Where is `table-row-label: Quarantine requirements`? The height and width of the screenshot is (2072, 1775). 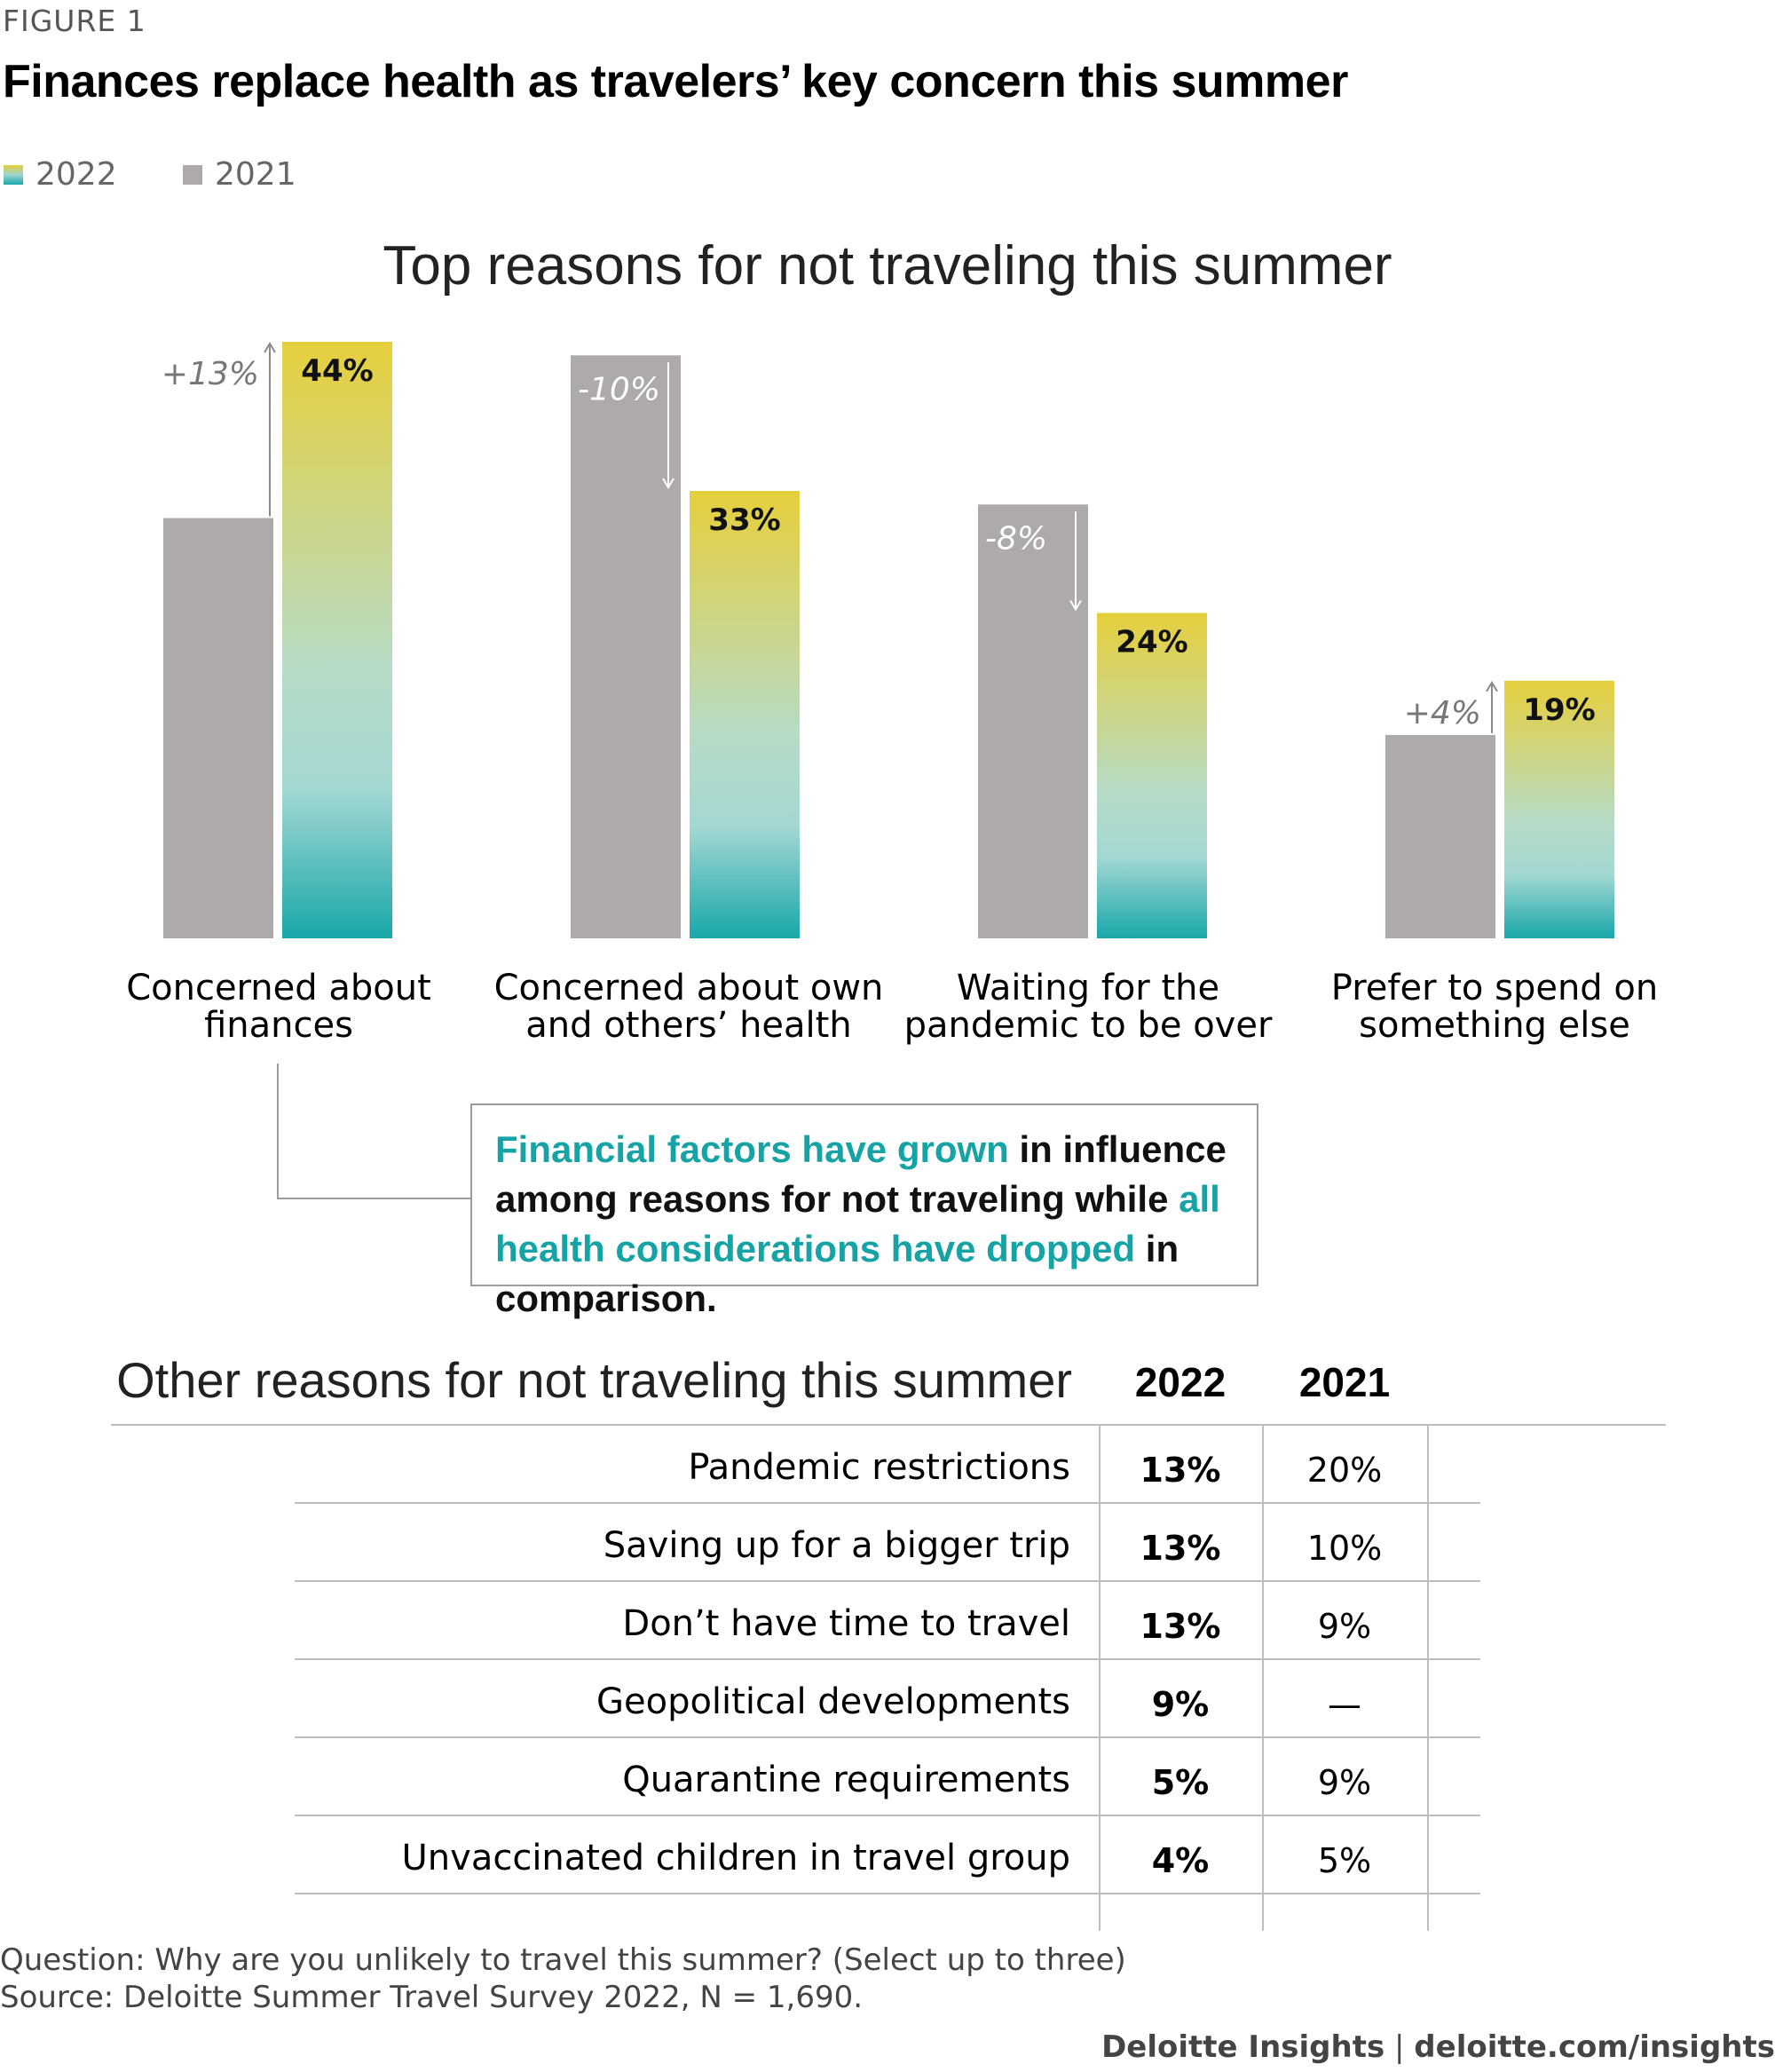 table-row-label: Quarantine requirements is located at coordinates (846, 1780).